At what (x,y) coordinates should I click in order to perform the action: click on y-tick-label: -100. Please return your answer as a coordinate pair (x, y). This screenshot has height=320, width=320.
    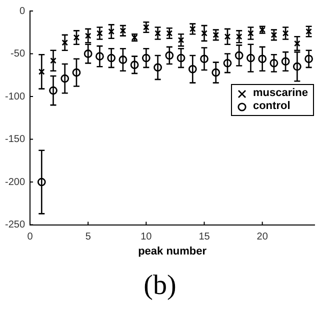
    Looking at the image, I should click on (15, 96).